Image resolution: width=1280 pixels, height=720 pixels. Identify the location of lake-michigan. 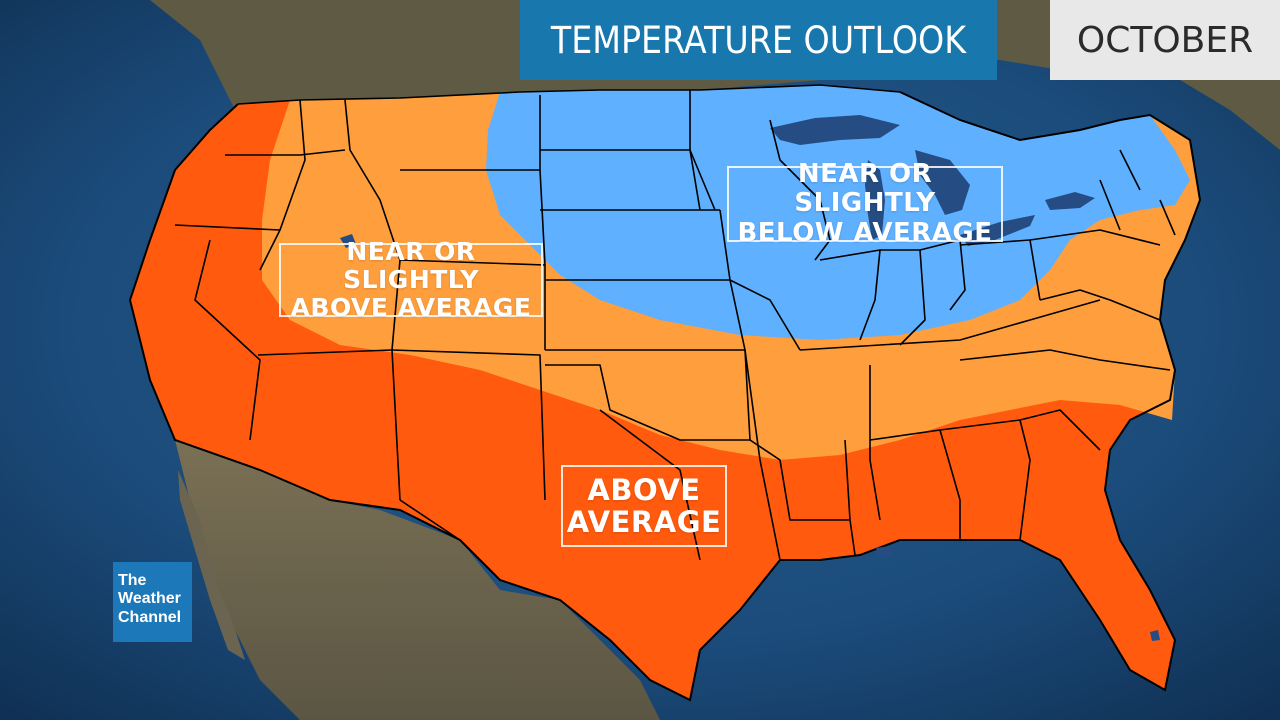
(875, 200).